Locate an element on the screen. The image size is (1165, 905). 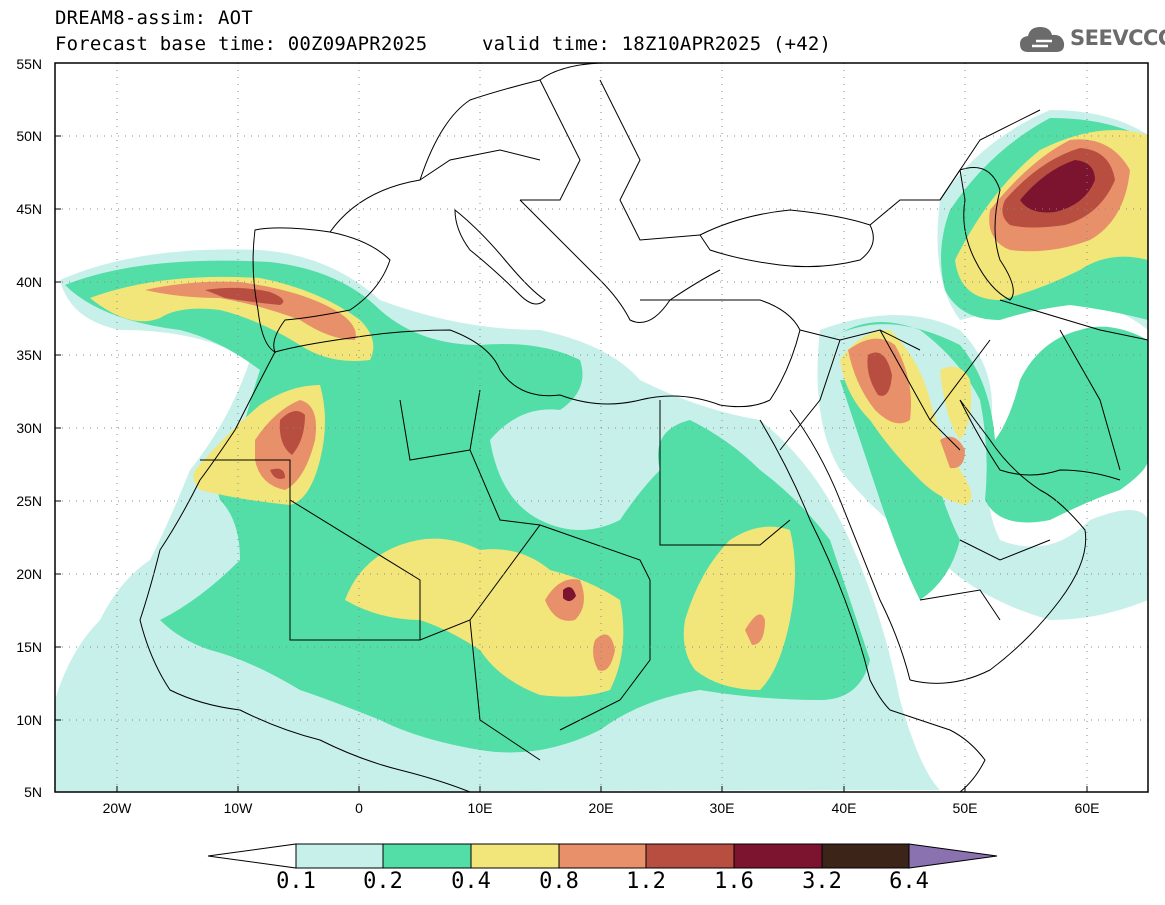
lon-label: 10E is located at coordinates (480, 808).